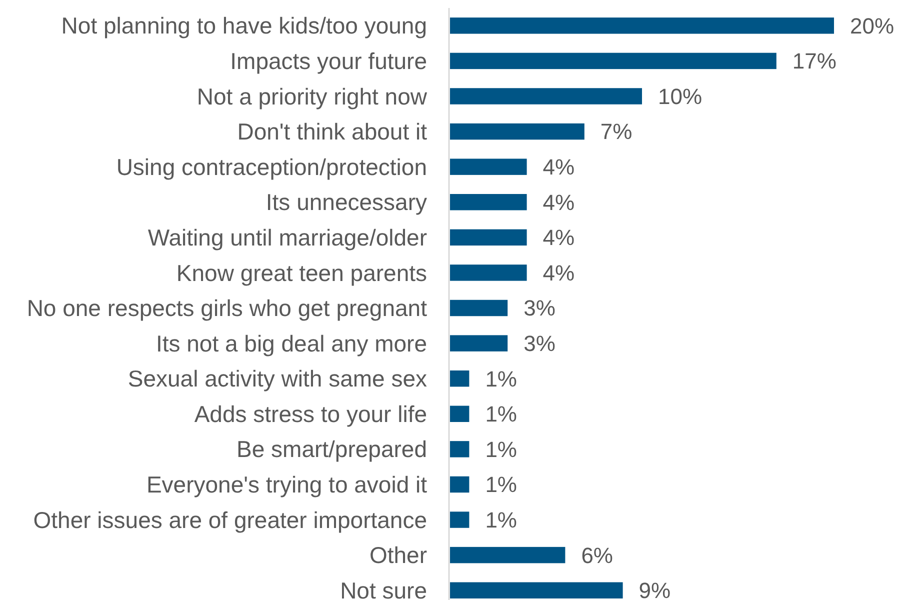 This screenshot has width=901, height=600. What do you see at coordinates (814, 61) in the screenshot?
I see `data-label: 17%` at bounding box center [814, 61].